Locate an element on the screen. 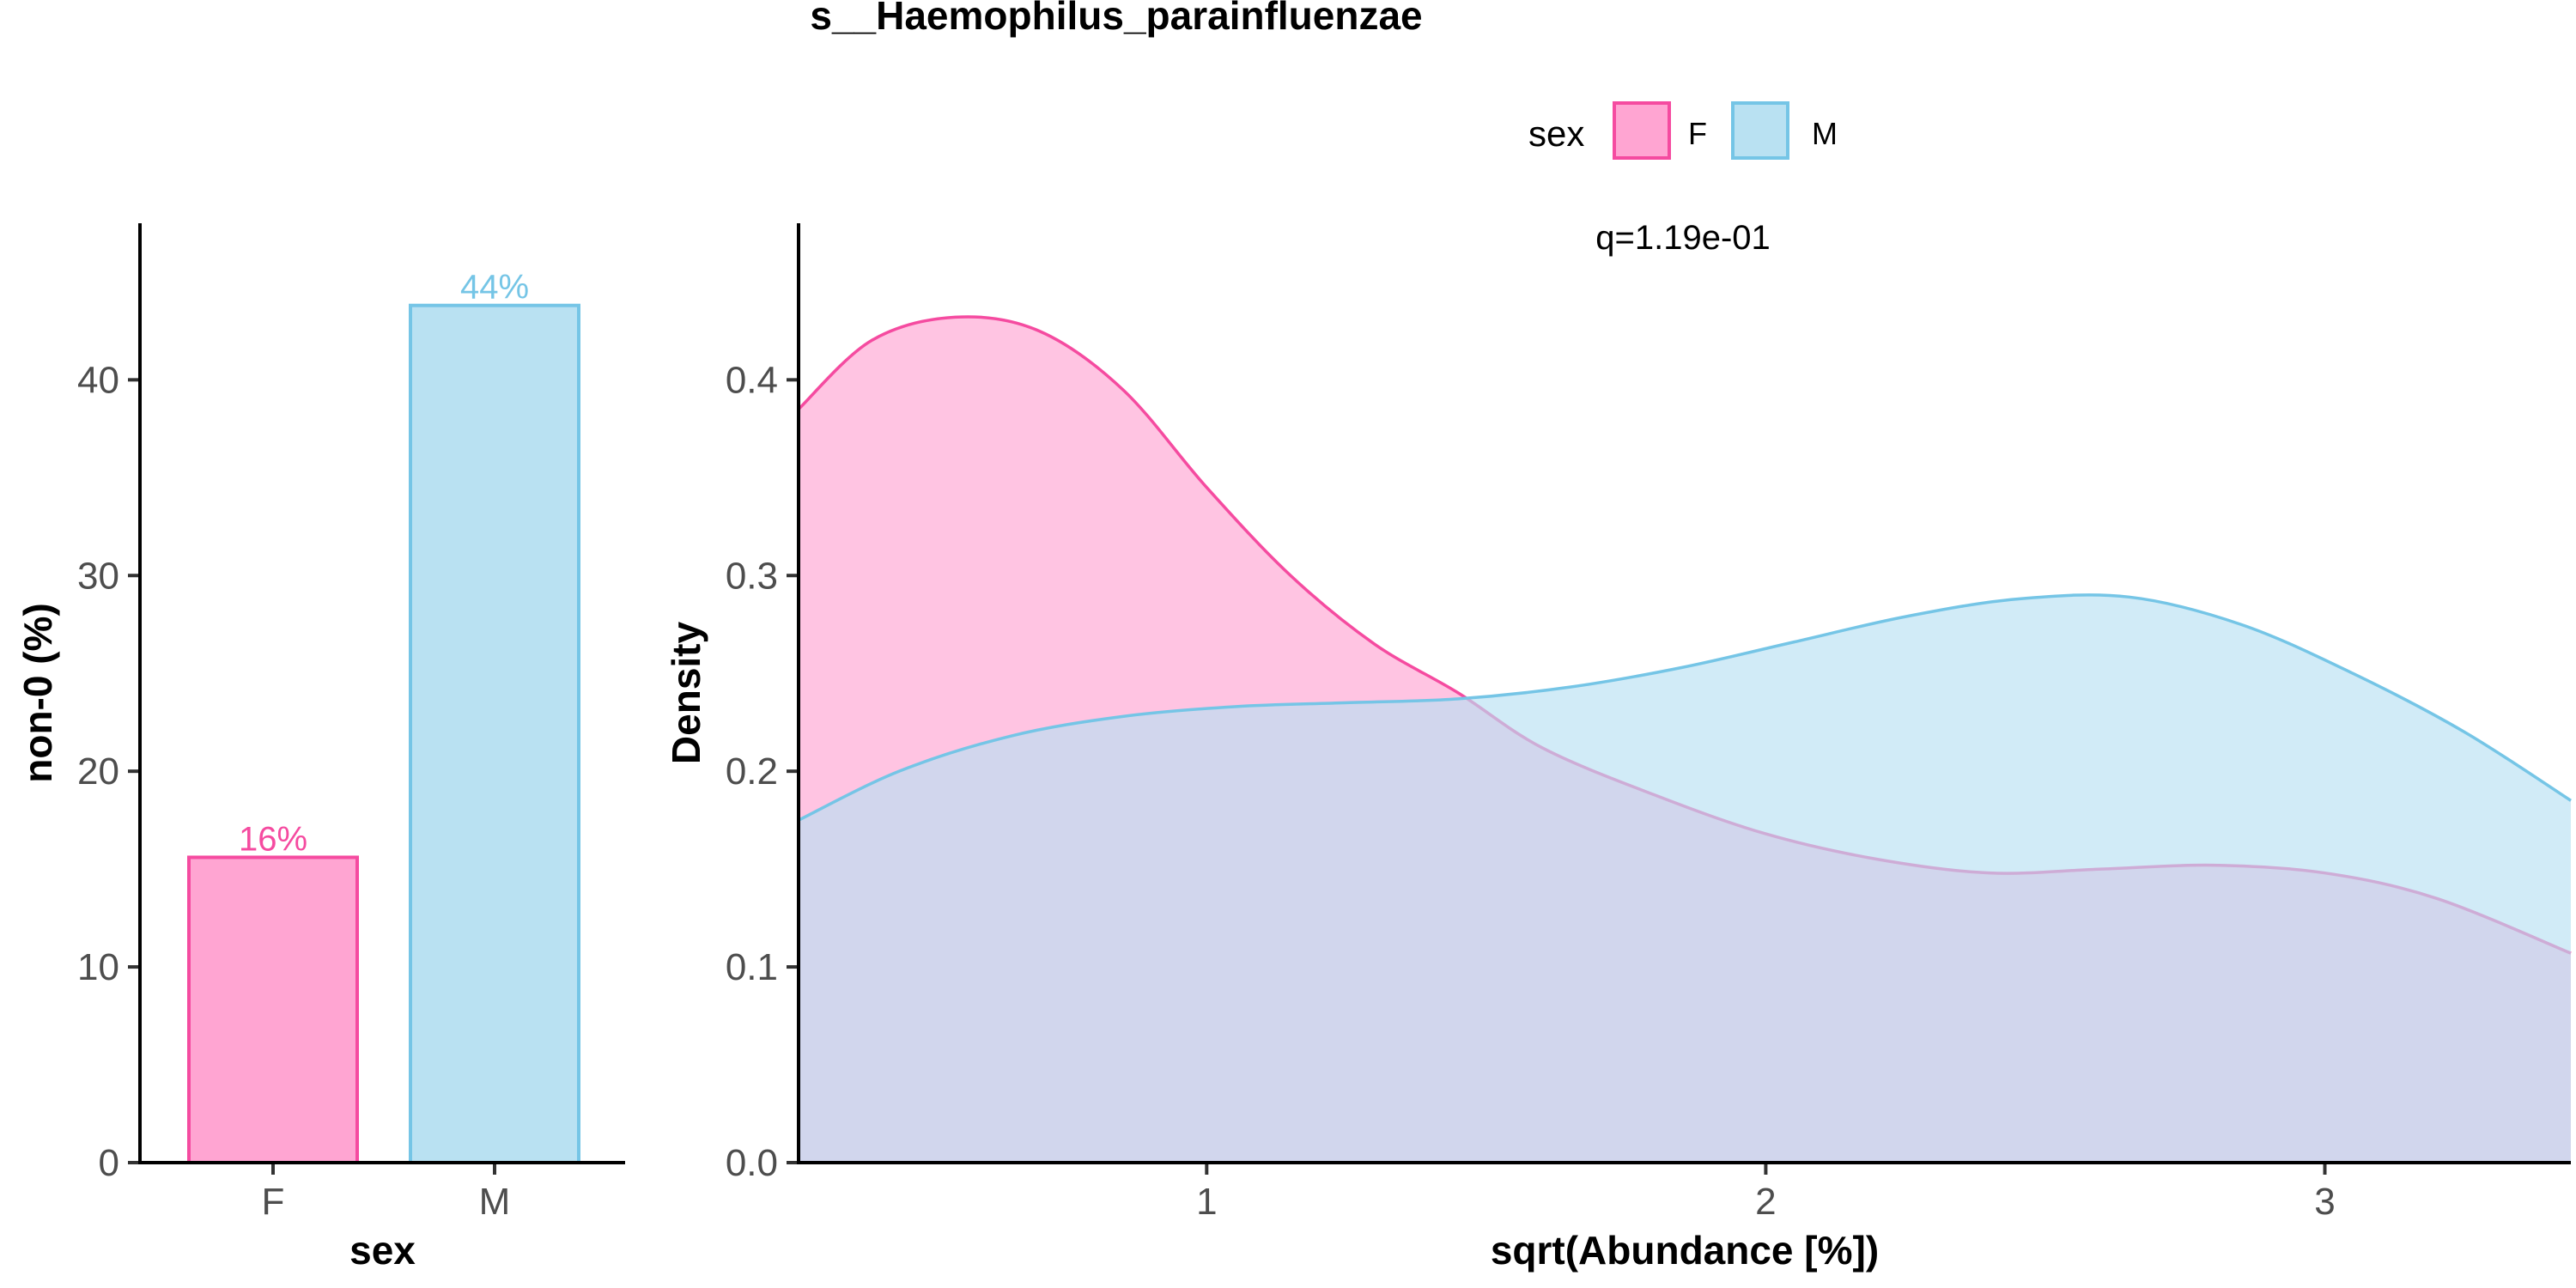  bar-F is located at coordinates (273, 1009).